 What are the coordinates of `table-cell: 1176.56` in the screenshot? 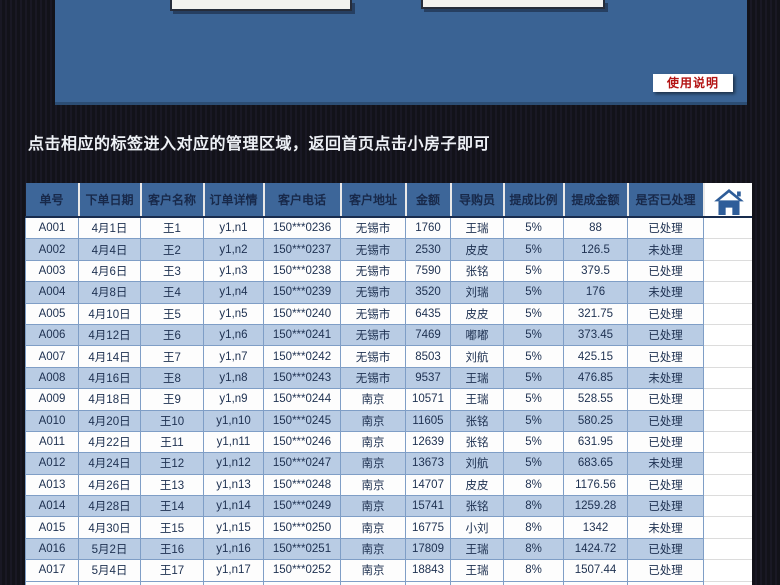 It's located at (595, 485).